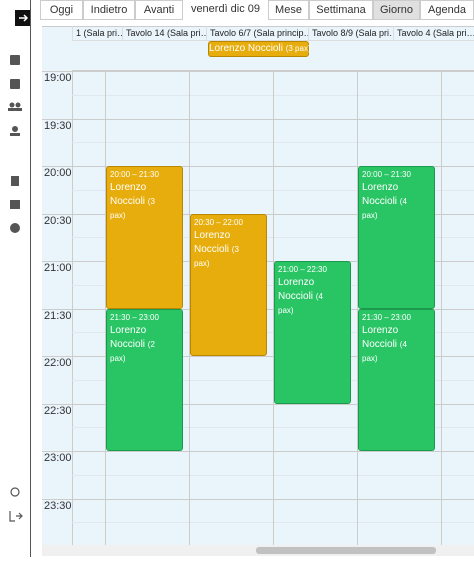 The height and width of the screenshot is (562, 474). Describe the element at coordinates (144, 237) in the screenshot. I see `event: 20:00 – 21:30 Lorenzo Noccioli (3 pax)` at that location.